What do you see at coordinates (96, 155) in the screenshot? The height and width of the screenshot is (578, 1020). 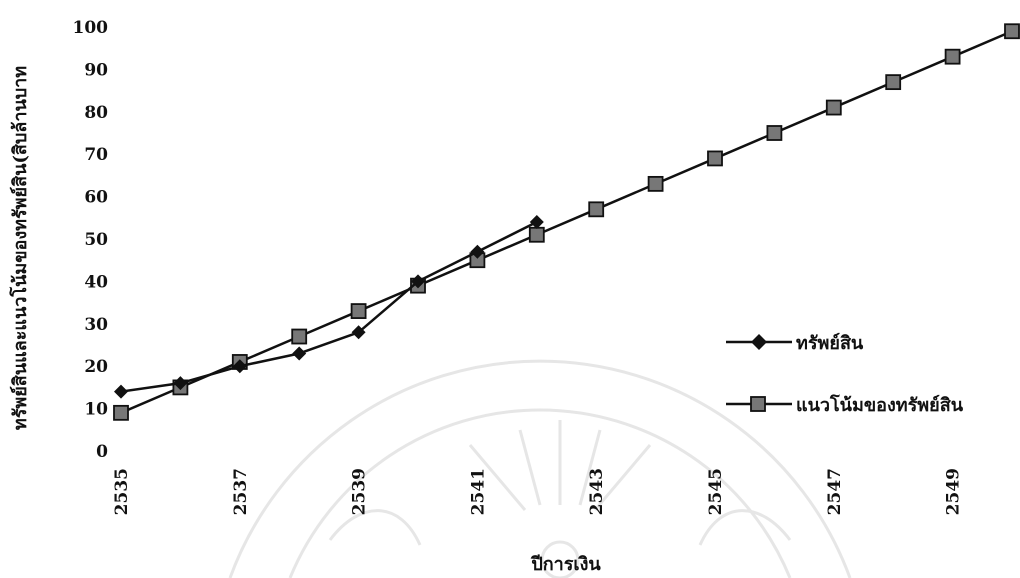 I see `y-tick-label: 70` at bounding box center [96, 155].